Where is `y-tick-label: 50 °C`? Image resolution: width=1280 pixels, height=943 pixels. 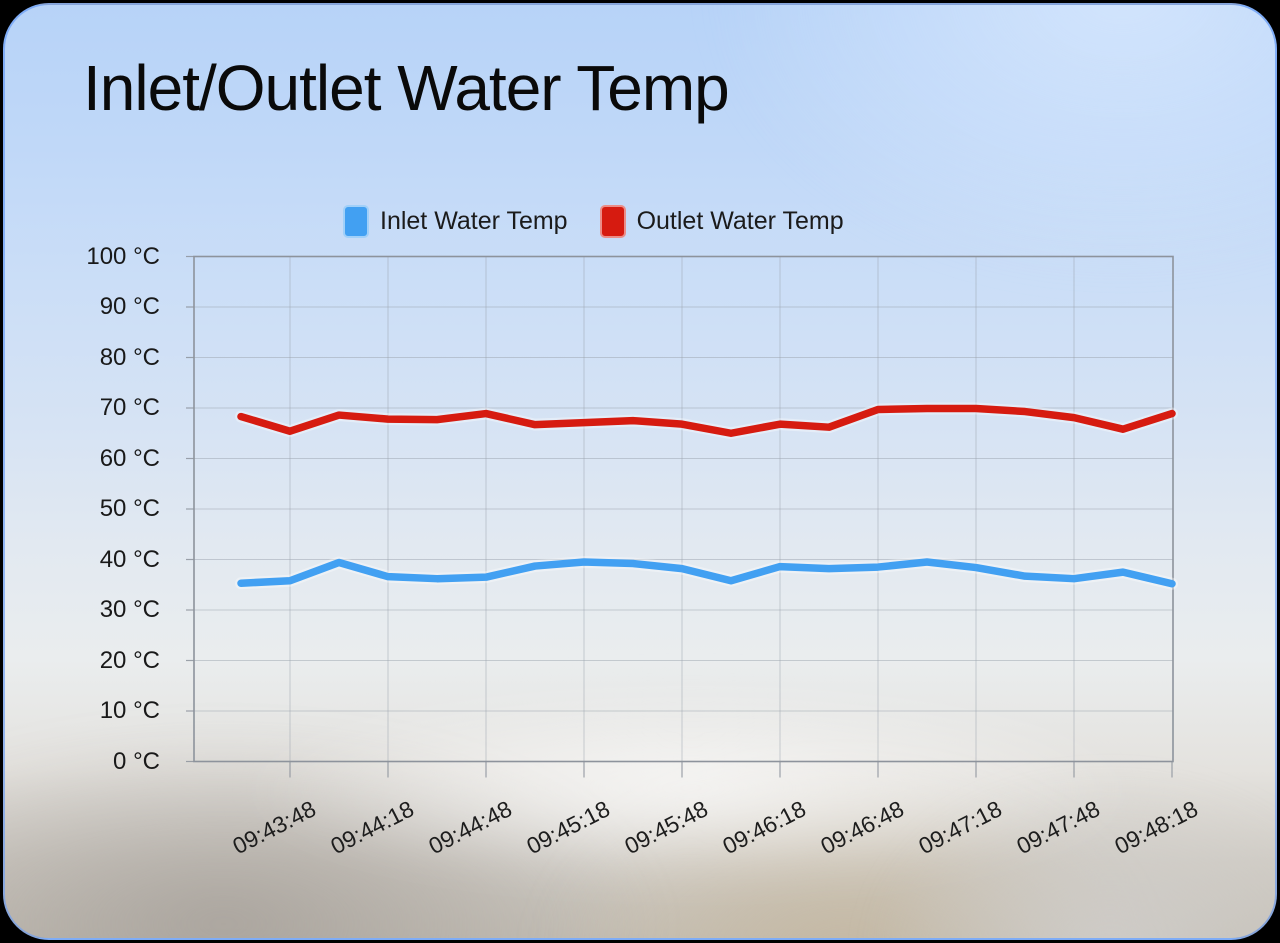
y-tick-label: 50 °C is located at coordinates (129, 508).